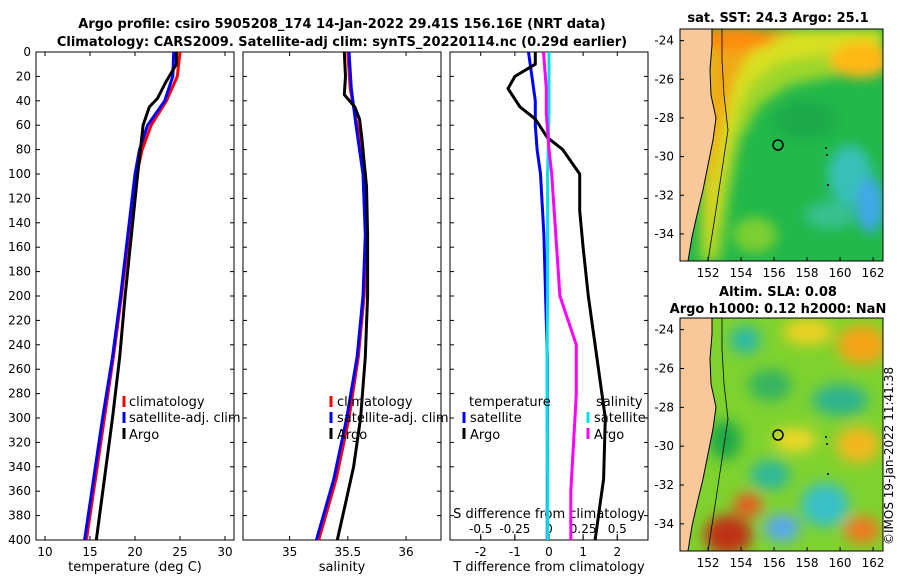 The height and width of the screenshot is (580, 900). Describe the element at coordinates (778, 309) in the screenshot. I see `sla-map-title-line2: Argo h1000: 0.12 h2000: NaN` at that location.